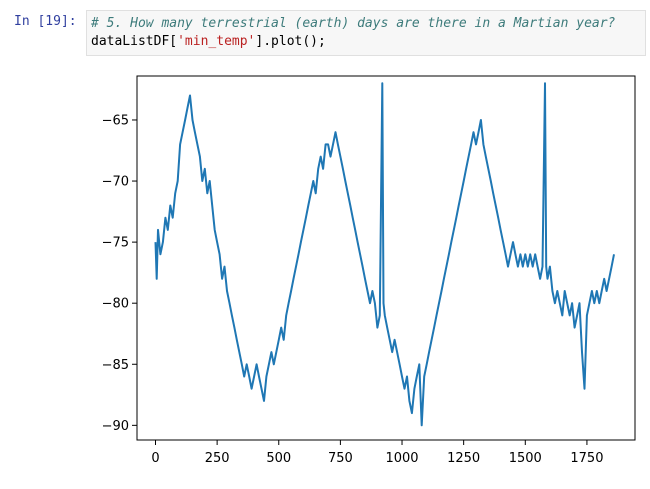 The width and height of the screenshot is (650, 489). What do you see at coordinates (340, 458) in the screenshot?
I see `x-tick-label: 750` at bounding box center [340, 458].